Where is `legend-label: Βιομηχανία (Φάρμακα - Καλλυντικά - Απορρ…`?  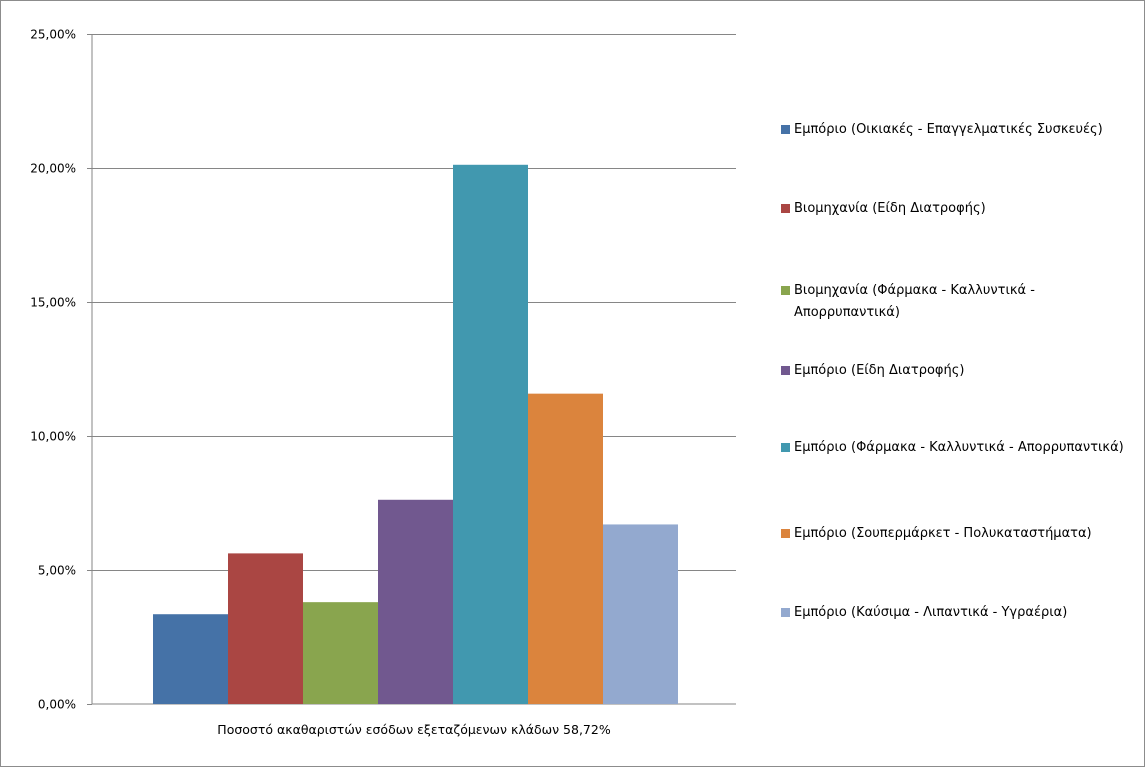
legend-label: Βιομηχανία (Φάρμακα - Καλλυντικά - Απορρ… is located at coordinates (914, 301).